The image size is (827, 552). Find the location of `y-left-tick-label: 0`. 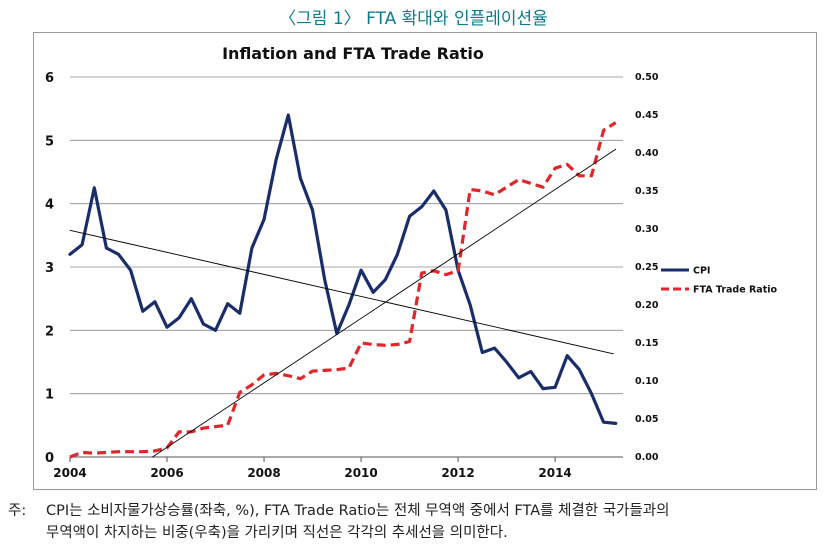

y-left-tick-label: 0 is located at coordinates (49, 458).